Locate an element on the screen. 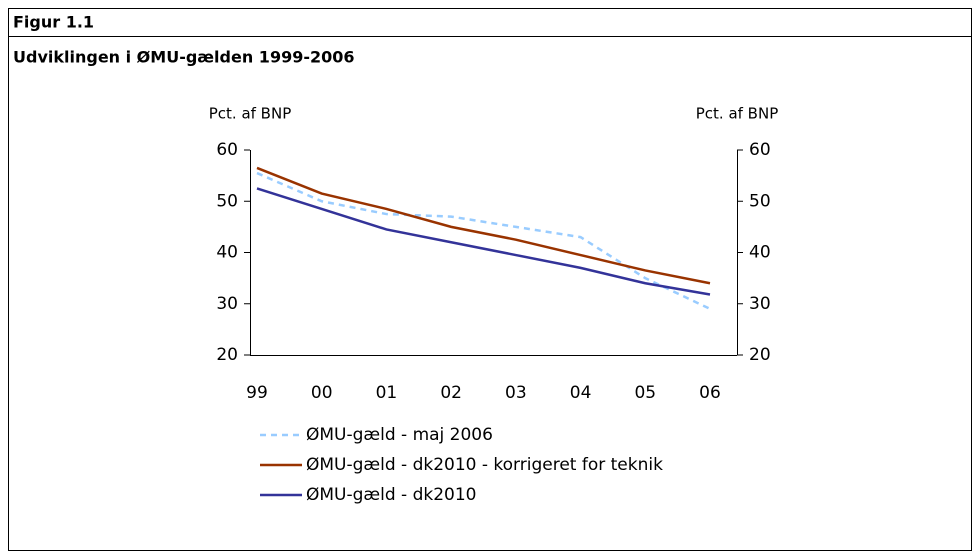 This screenshot has width=975, height=555. legend-label: ØMU-gæld - maj 2006 is located at coordinates (399, 435).